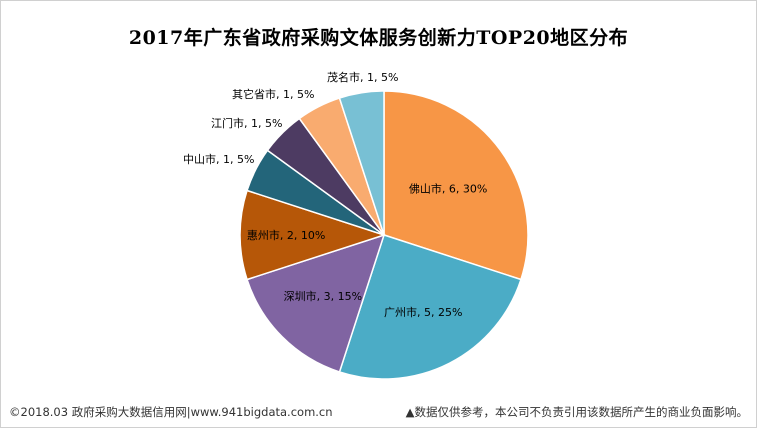  I want to click on slice-label-6: 江门市, 1, 5%, so click(246, 123).